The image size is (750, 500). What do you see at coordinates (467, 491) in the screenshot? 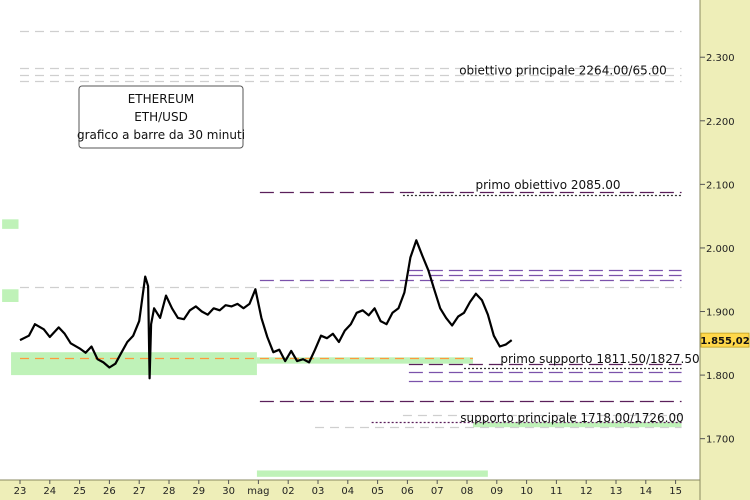
I see `x-tick-label-16: 08` at bounding box center [467, 491].